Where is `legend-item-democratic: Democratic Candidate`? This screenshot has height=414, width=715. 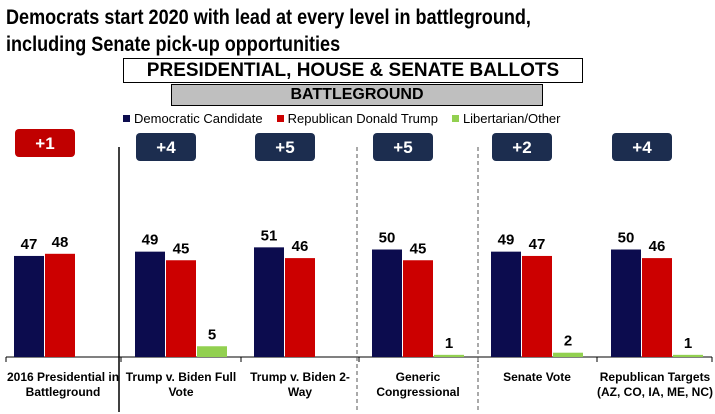 legend-item-democratic: Democratic Candidate is located at coordinates (193, 118).